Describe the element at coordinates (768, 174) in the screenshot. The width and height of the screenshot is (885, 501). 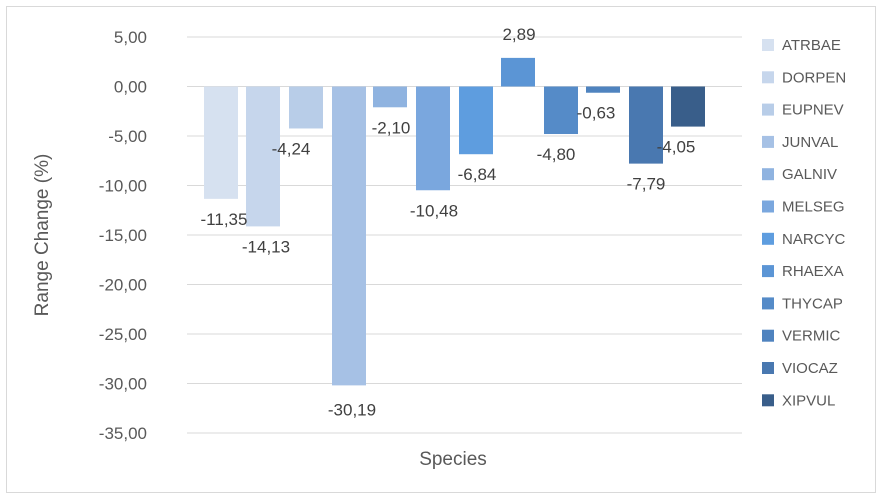
I see `legend-swatch-galniv` at that location.